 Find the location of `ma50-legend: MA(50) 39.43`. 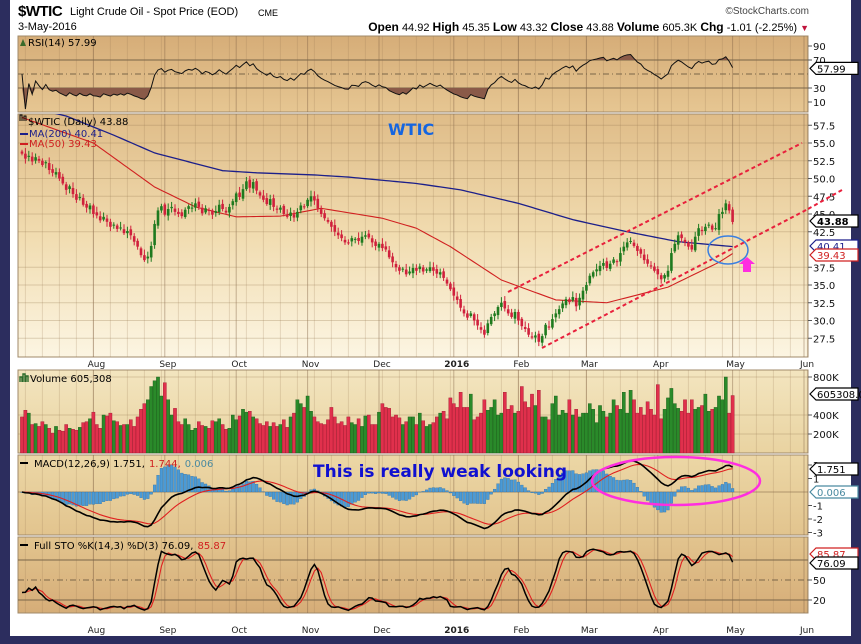

ma50-legend: MA(50) 39.43 is located at coordinates (63, 144).